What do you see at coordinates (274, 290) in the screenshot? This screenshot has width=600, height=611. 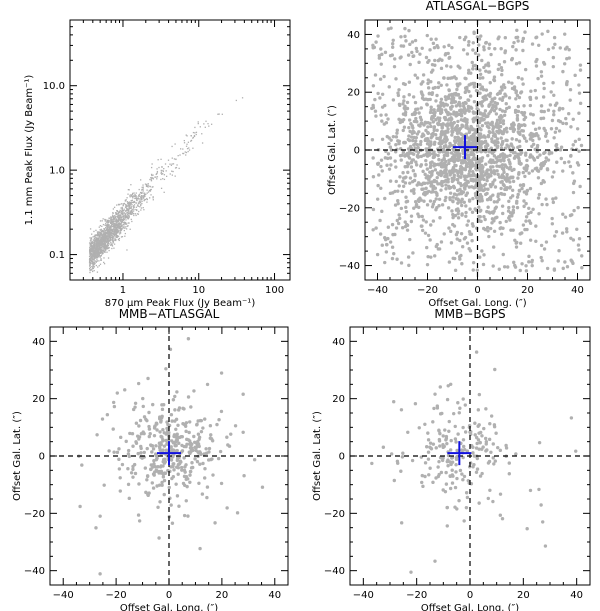 I see `x-tick-label: 100` at bounding box center [274, 290].